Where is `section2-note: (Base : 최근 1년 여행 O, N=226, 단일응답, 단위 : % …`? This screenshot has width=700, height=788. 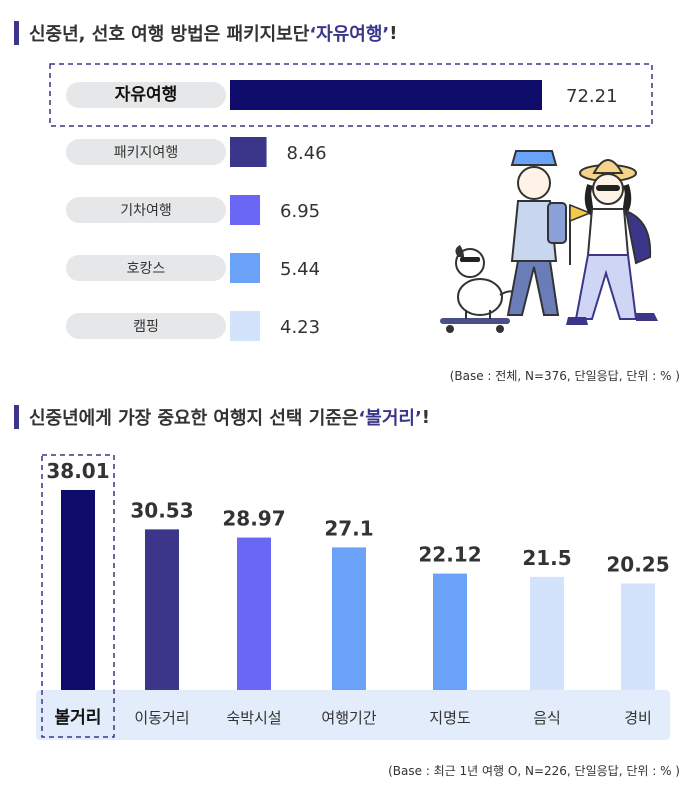
section2-note: (Base : 최근 1년 여행 O, N=226, 단일응답, 단위 : % … is located at coordinates (534, 771).